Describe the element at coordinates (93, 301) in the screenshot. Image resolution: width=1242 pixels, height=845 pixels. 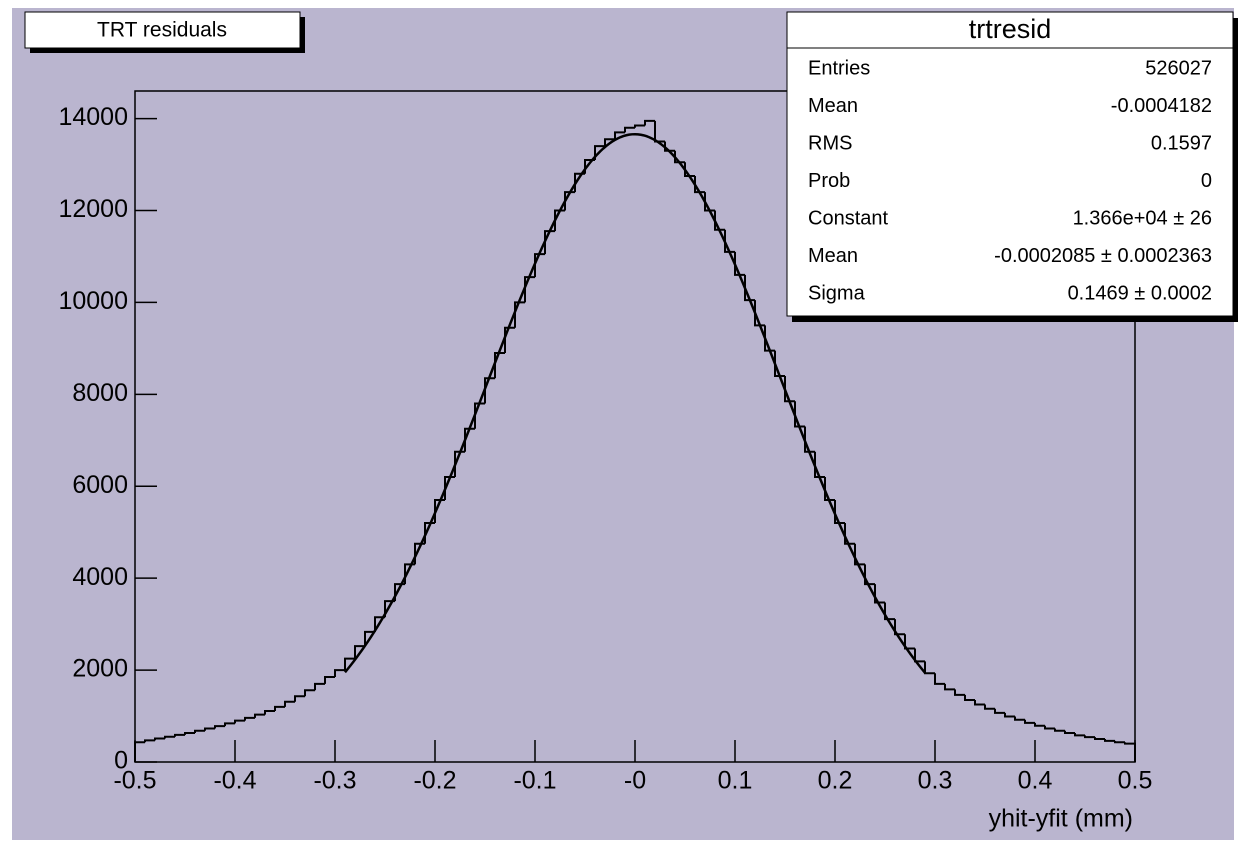
I see `y-tick-label: 10000` at that location.